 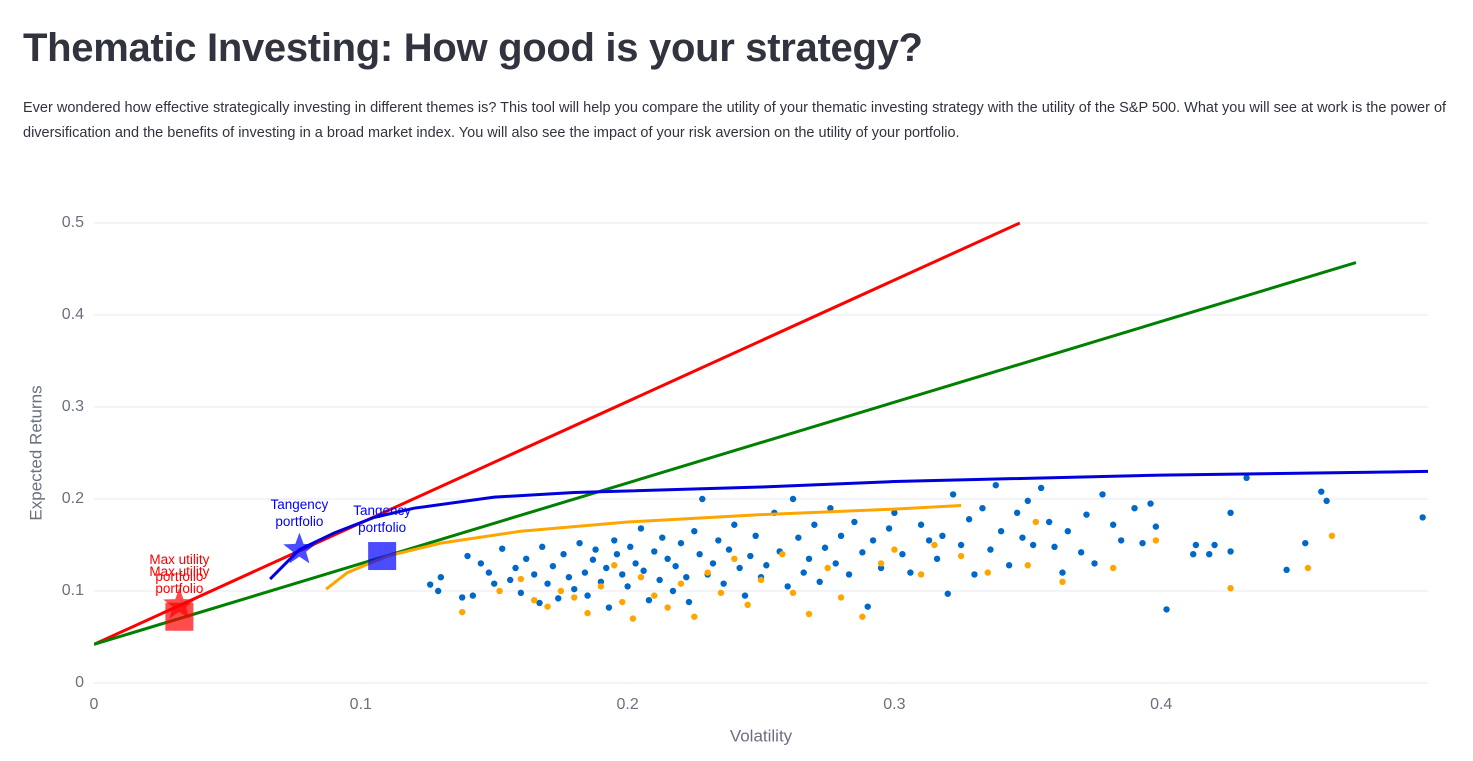 I want to click on x-tick-label: 0.1, so click(x=361, y=704).